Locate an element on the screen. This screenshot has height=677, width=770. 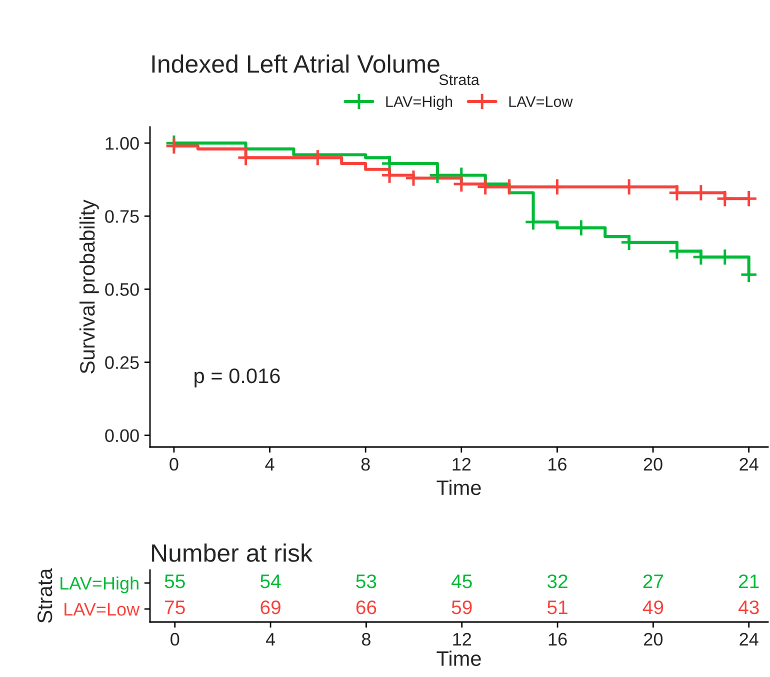
y-tick-label: 0.25 is located at coordinates (122, 362).